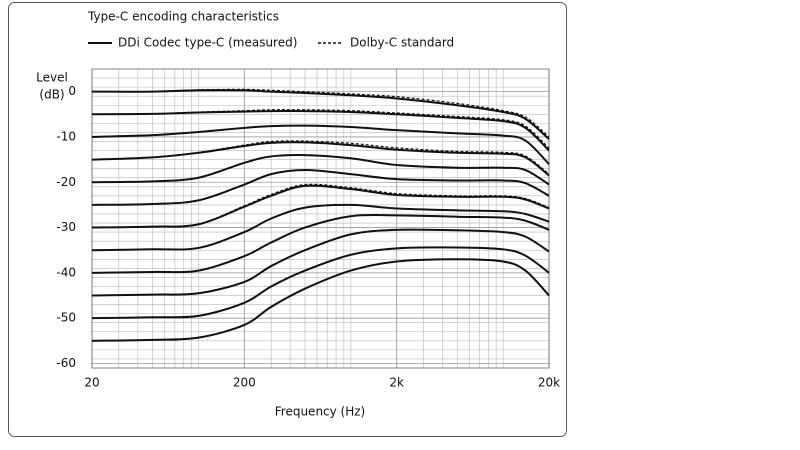 Image resolution: width=800 pixels, height=450 pixels. What do you see at coordinates (402, 43) in the screenshot?
I see `legend-label: Dolby-C standard` at bounding box center [402, 43].